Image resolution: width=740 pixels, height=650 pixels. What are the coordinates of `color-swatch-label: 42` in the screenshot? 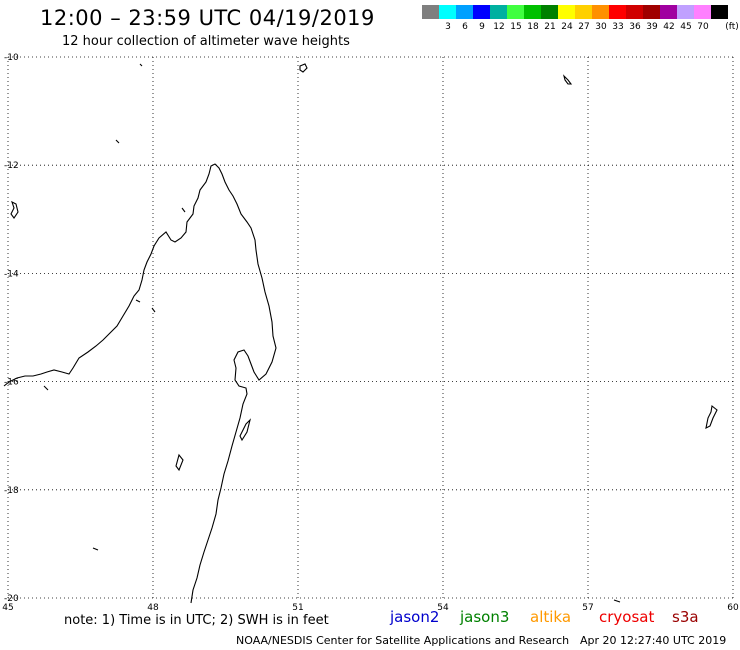 It's located at (669, 27).